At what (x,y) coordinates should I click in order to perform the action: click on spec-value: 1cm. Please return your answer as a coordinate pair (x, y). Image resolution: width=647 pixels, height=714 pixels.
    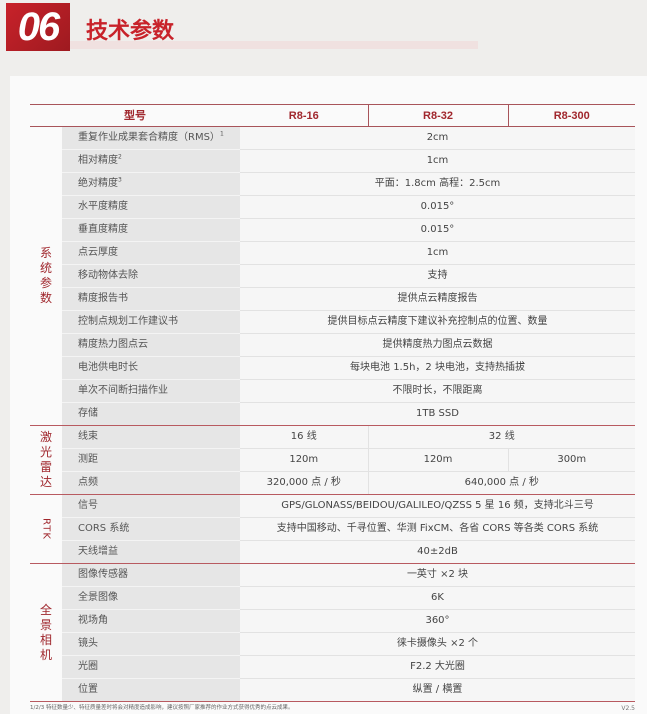
    Looking at the image, I should click on (437, 253).